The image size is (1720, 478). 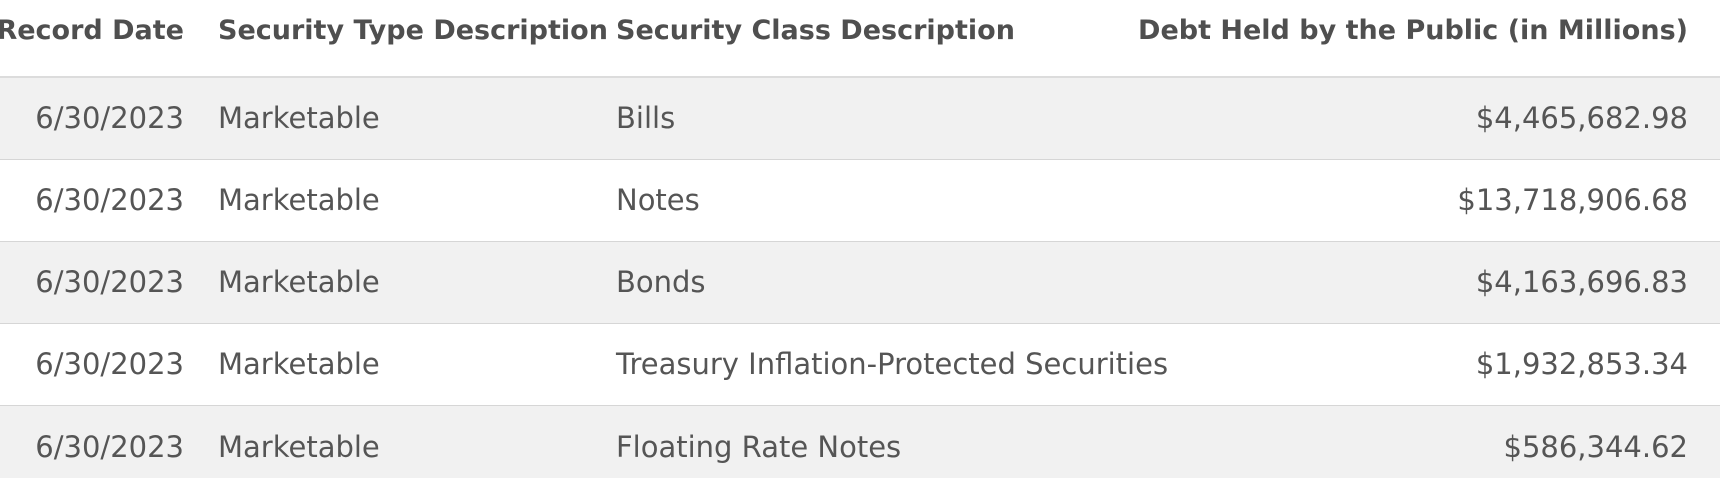 What do you see at coordinates (1581, 118) in the screenshot?
I see `debt-held-cell: $4,465,682.98` at bounding box center [1581, 118].